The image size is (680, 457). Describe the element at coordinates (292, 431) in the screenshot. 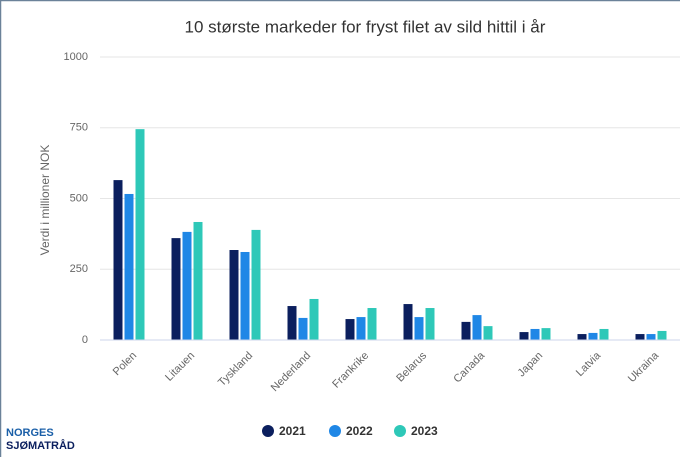

I see `legend-label: 2021` at that location.